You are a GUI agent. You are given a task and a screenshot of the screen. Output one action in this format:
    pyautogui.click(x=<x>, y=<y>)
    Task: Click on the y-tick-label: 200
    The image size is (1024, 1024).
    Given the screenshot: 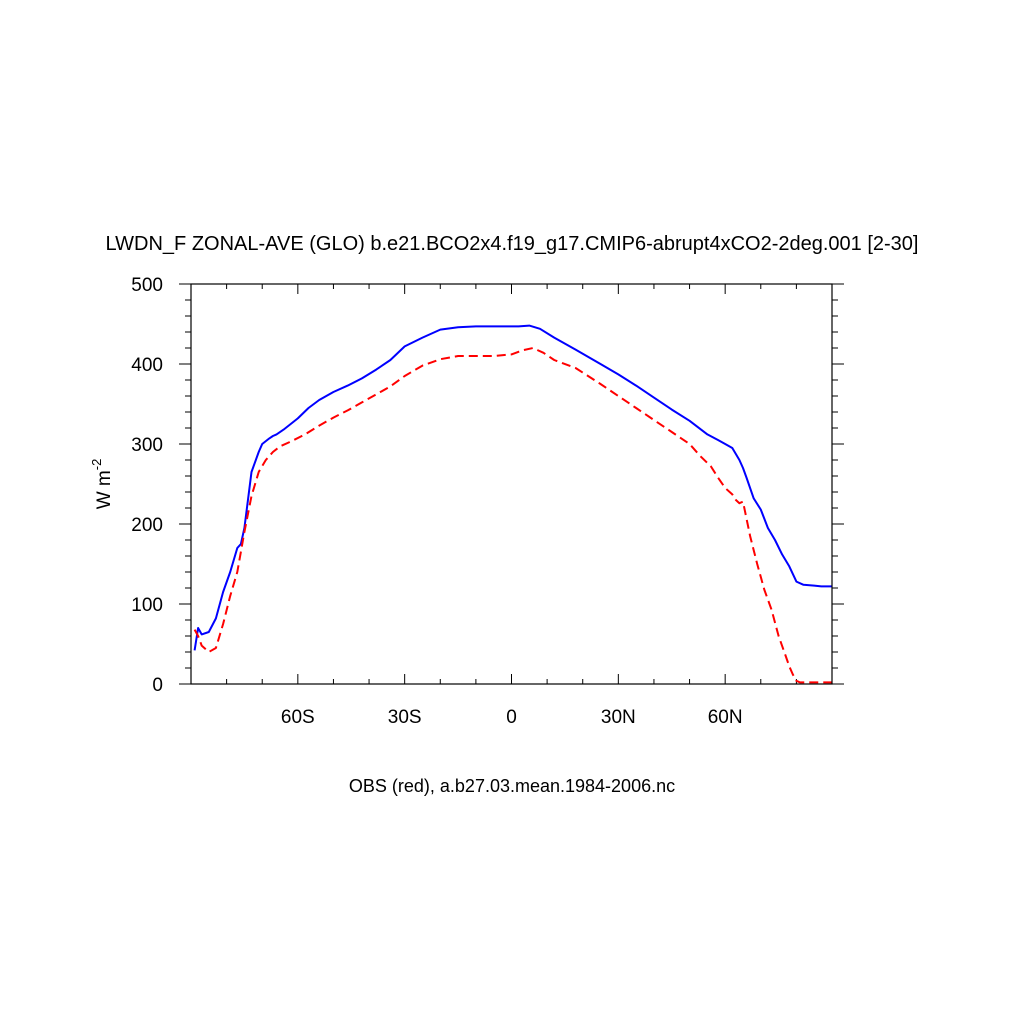 What is the action you would take?
    pyautogui.click(x=147, y=525)
    